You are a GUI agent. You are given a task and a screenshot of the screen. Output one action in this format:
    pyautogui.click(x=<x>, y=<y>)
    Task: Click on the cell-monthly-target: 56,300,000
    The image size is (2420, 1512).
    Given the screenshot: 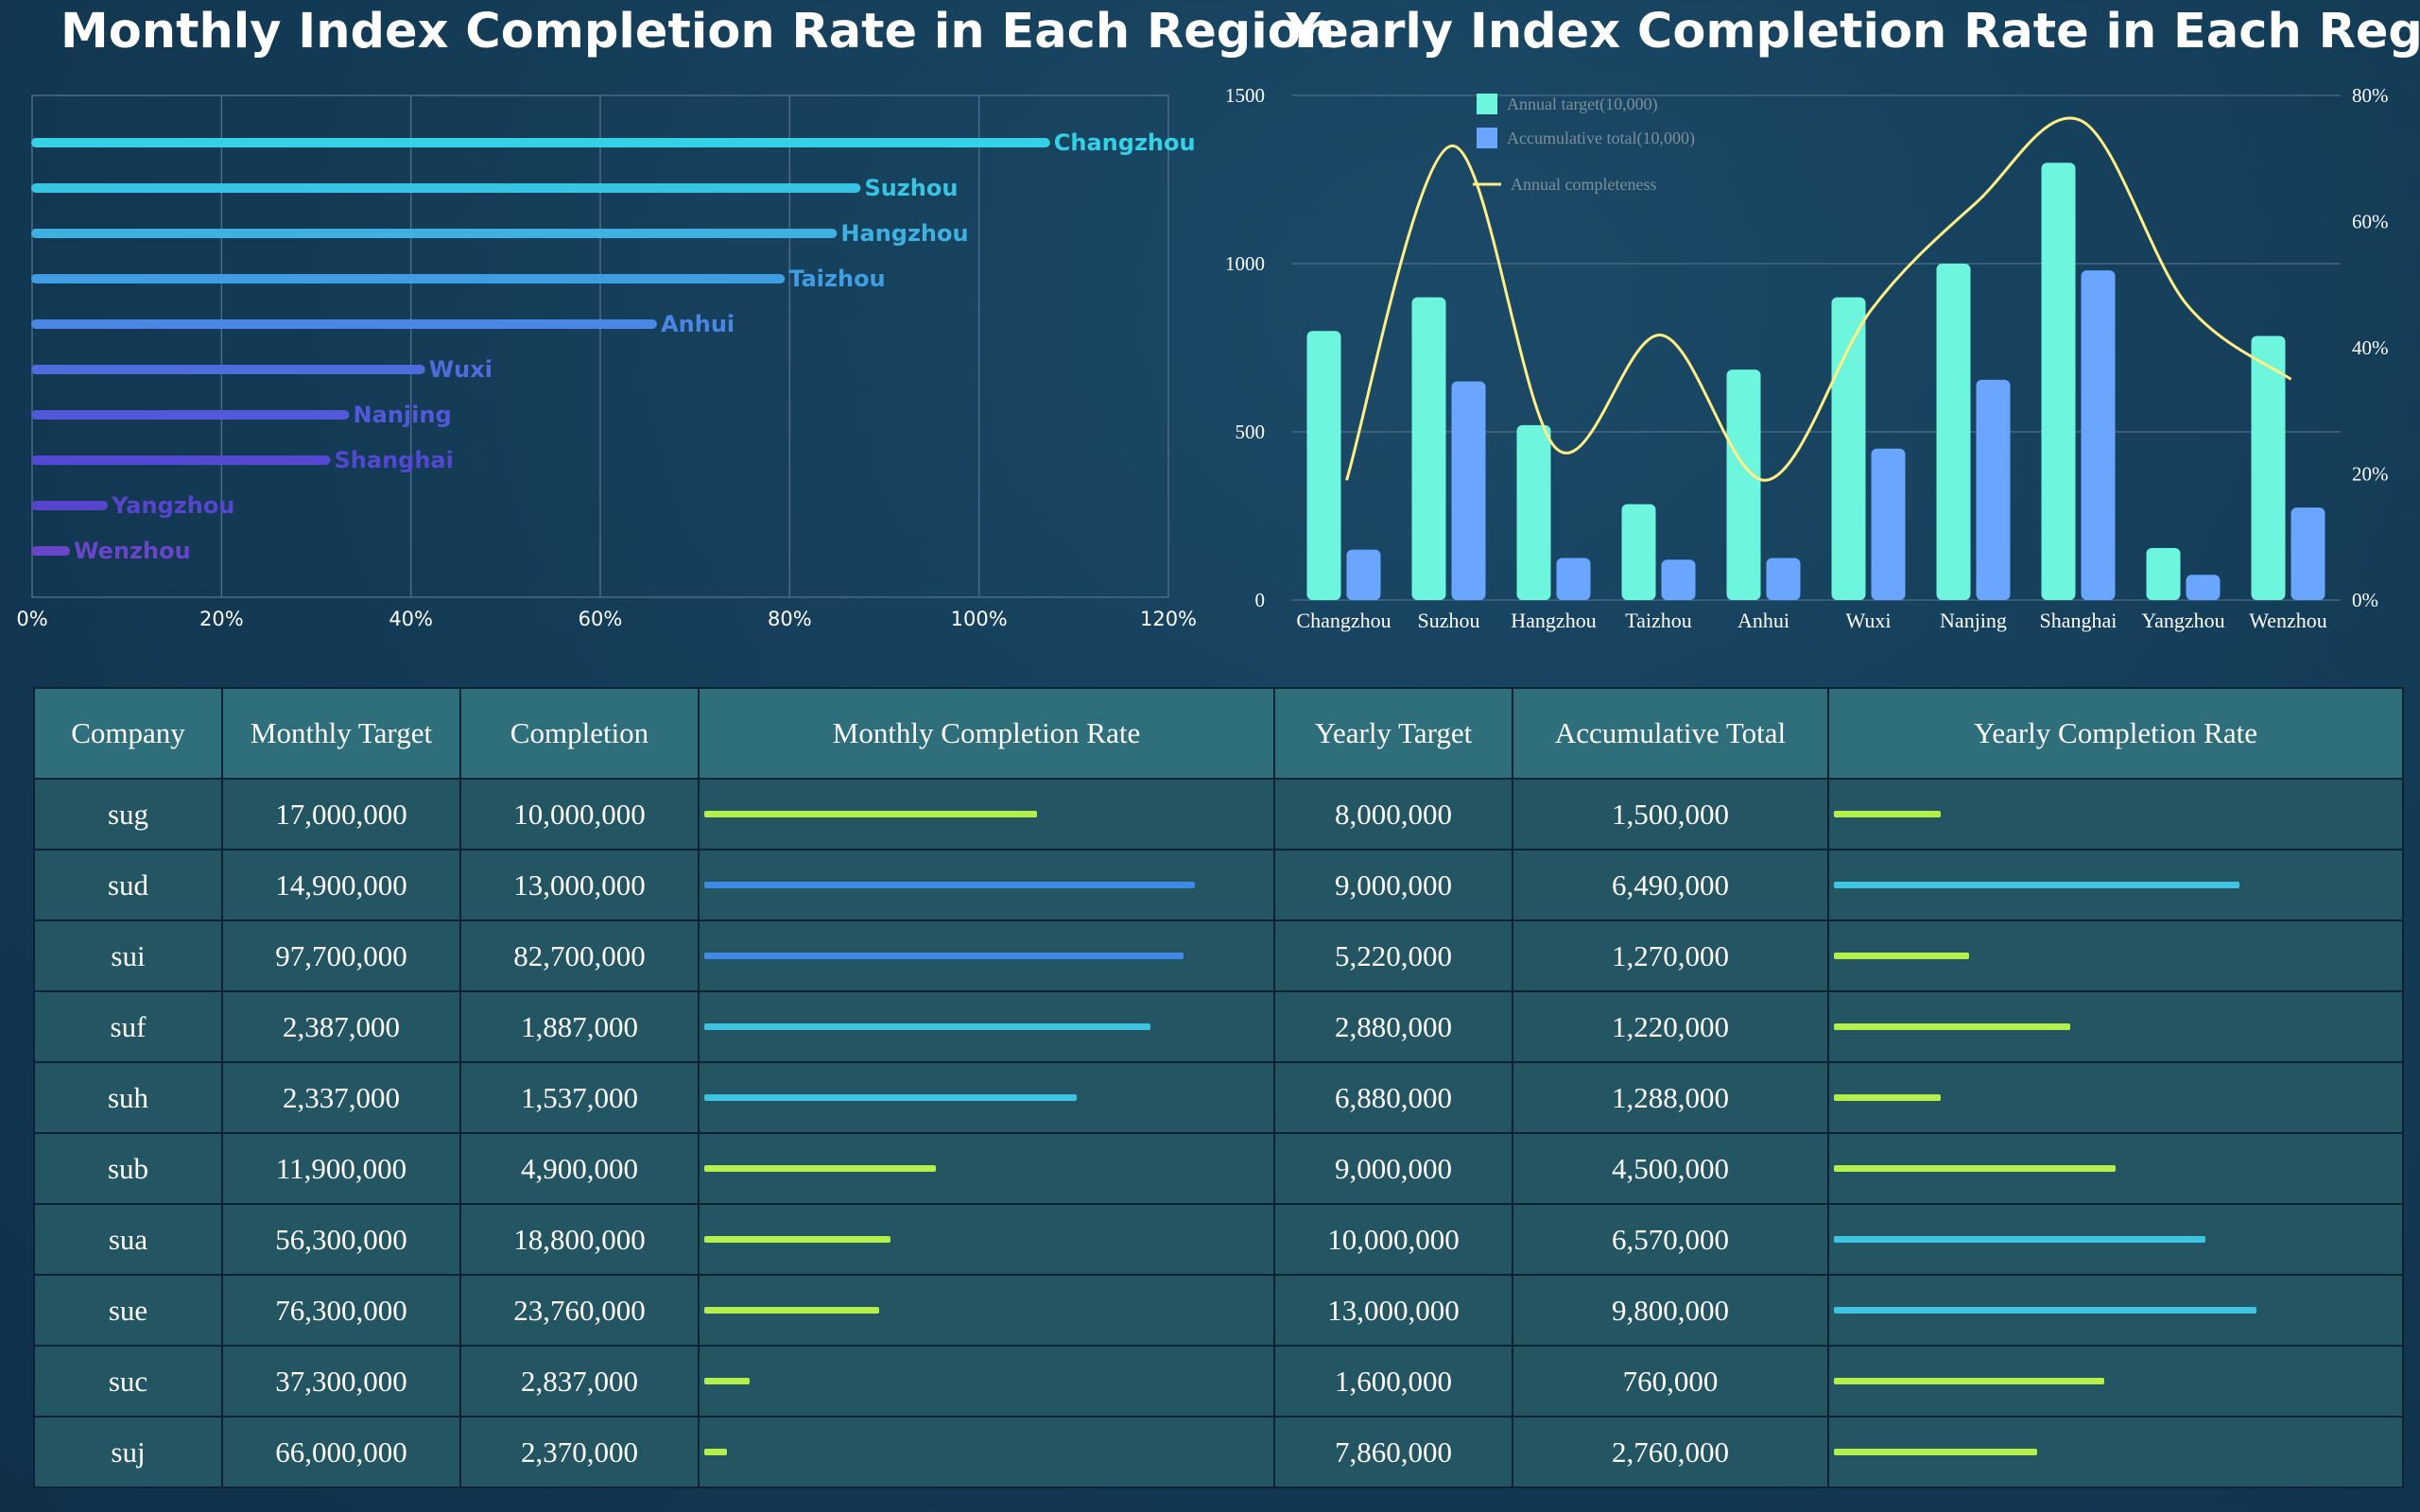 What is the action you would take?
    pyautogui.click(x=341, y=1239)
    